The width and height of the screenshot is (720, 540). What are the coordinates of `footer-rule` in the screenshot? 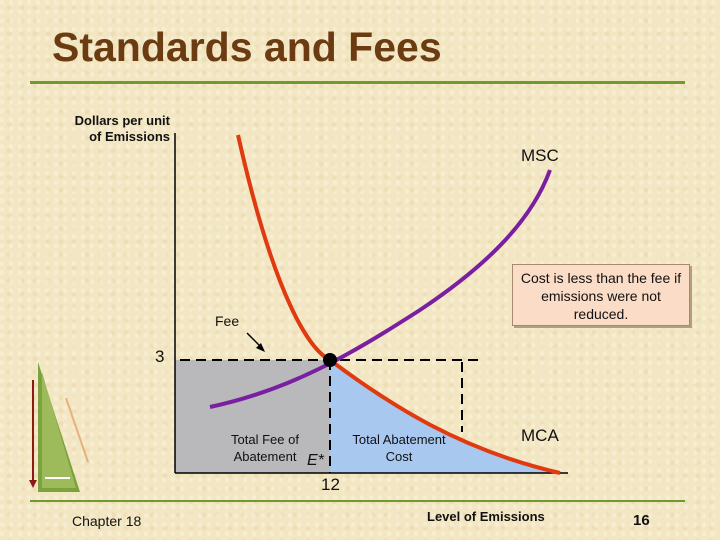 It's located at (357, 501).